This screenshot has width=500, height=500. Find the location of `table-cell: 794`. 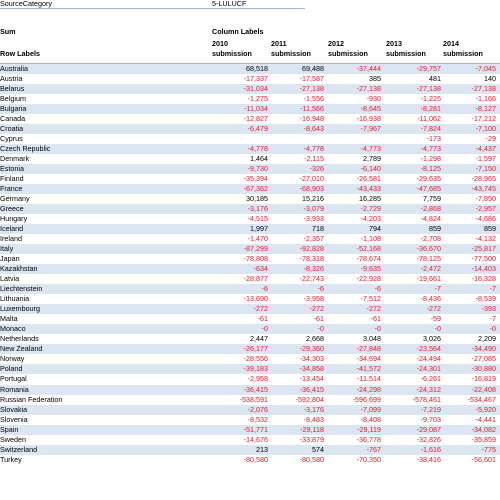

table-cell: 794 is located at coordinates (375, 229).